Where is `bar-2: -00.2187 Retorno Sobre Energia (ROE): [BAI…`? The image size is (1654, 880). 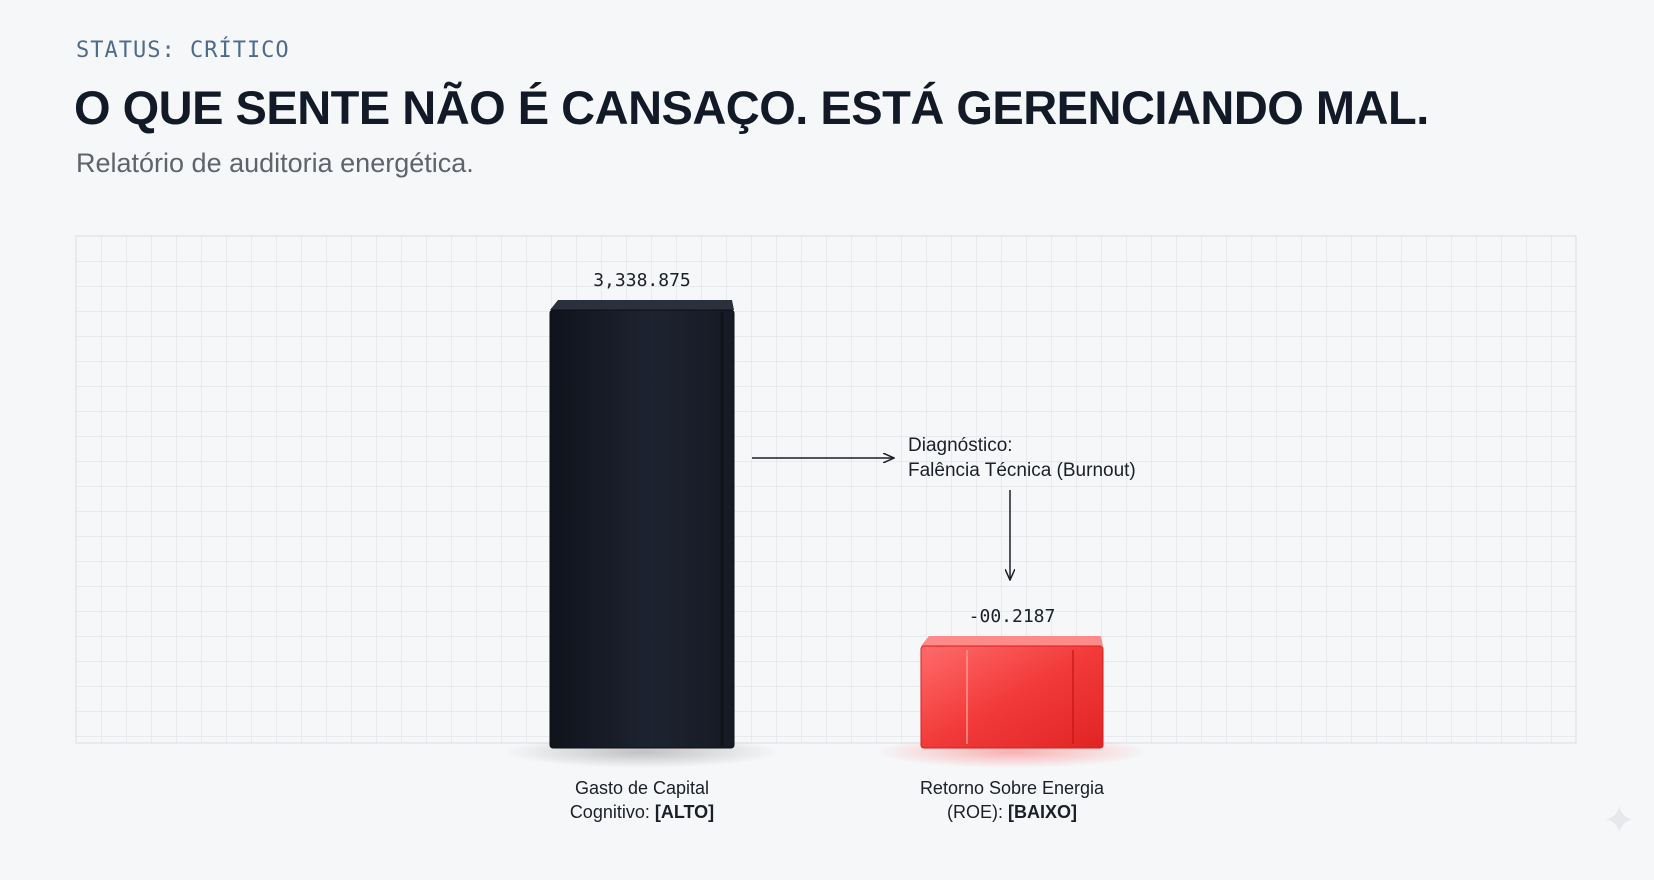 bar-2: -00.2187 Retorno Sobre Energia (ROE): [BAI… is located at coordinates (1012, 714).